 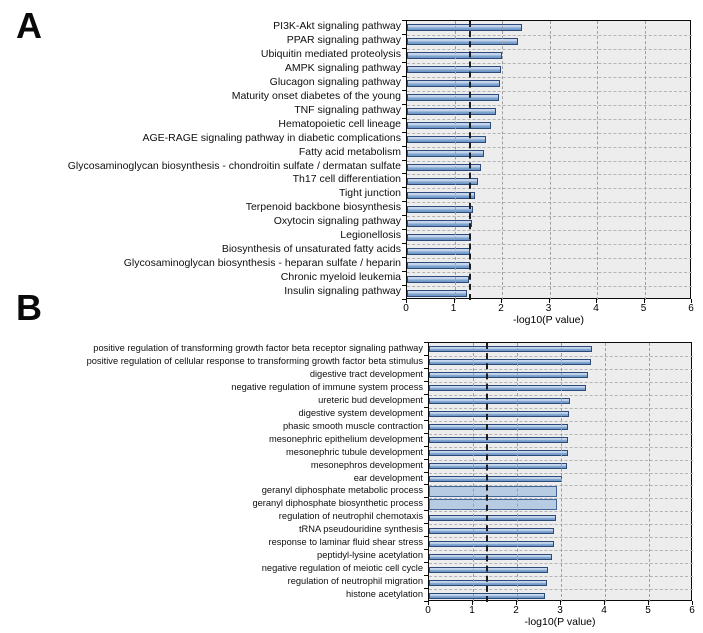 I want to click on panel-b-letter: B, so click(x=29, y=307).